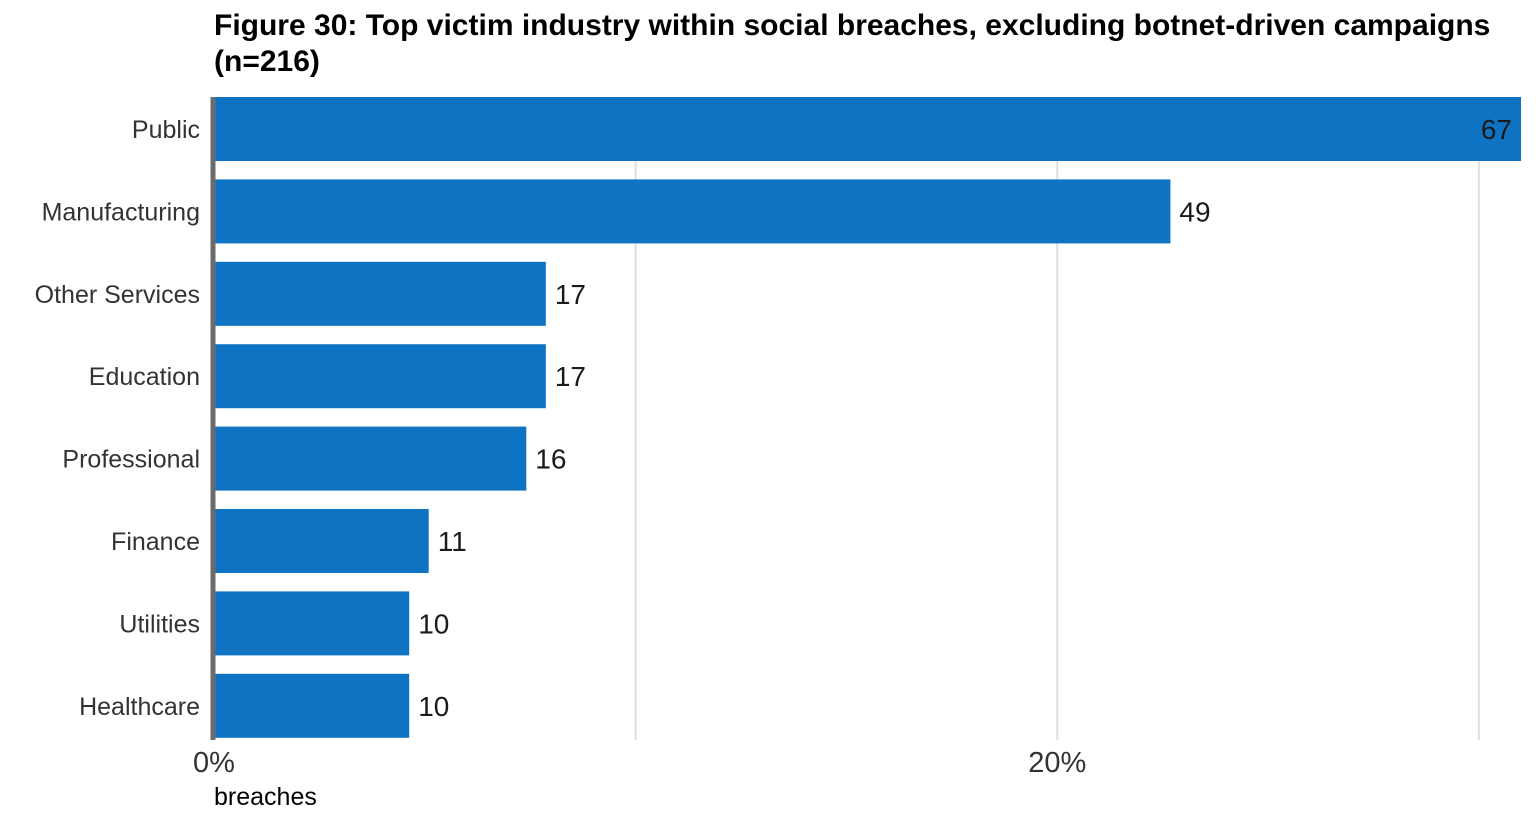  I want to click on bar-manufacturing, so click(692, 211).